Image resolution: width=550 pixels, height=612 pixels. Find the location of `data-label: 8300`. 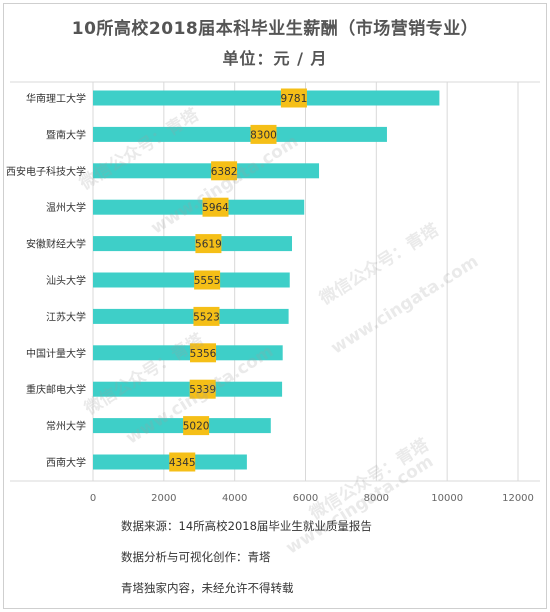

data-label: 8300 is located at coordinates (263, 135).